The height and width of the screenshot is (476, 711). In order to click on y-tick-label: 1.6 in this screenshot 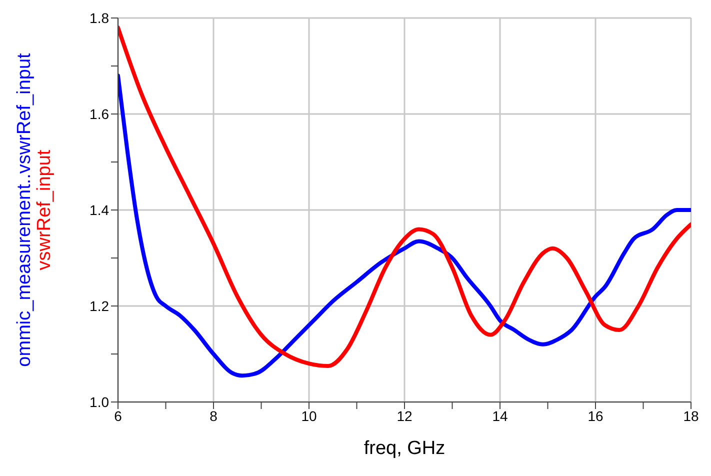, I will do `click(100, 114)`.